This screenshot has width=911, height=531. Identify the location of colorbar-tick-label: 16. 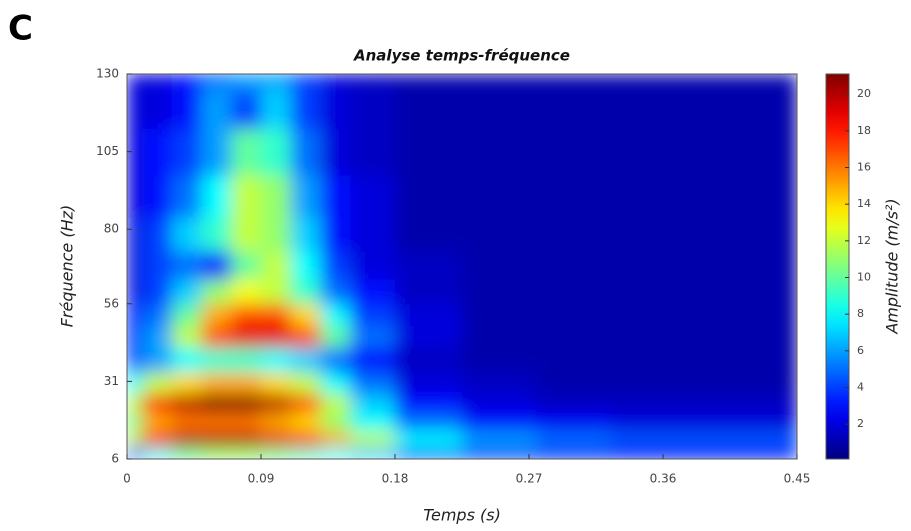
(864, 167).